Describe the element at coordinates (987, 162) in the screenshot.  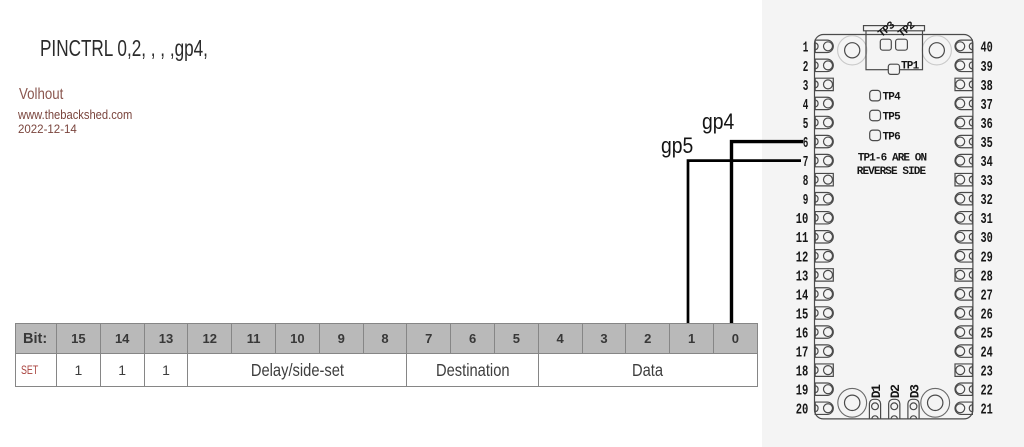
I see `svg-text: 34` at that location.